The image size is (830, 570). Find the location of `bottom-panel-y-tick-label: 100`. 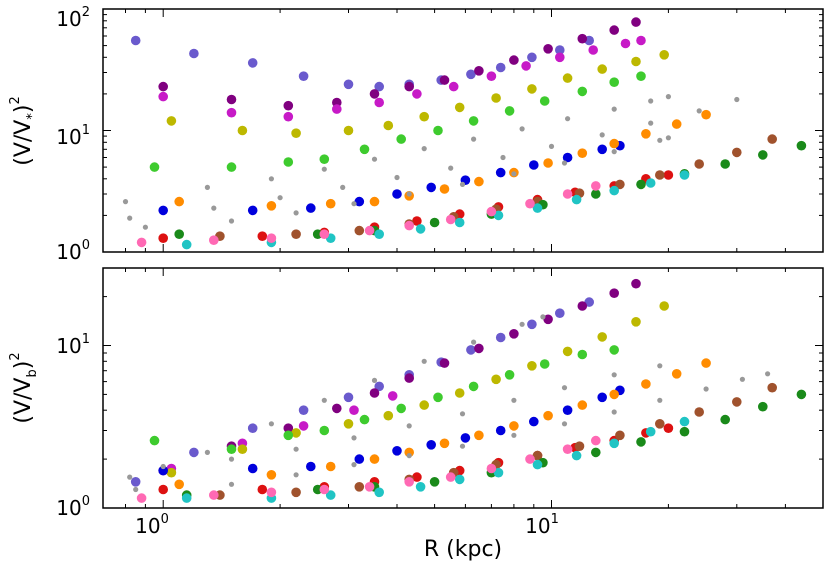

bottom-panel-y-tick-label: 100 is located at coordinates (73, 507).